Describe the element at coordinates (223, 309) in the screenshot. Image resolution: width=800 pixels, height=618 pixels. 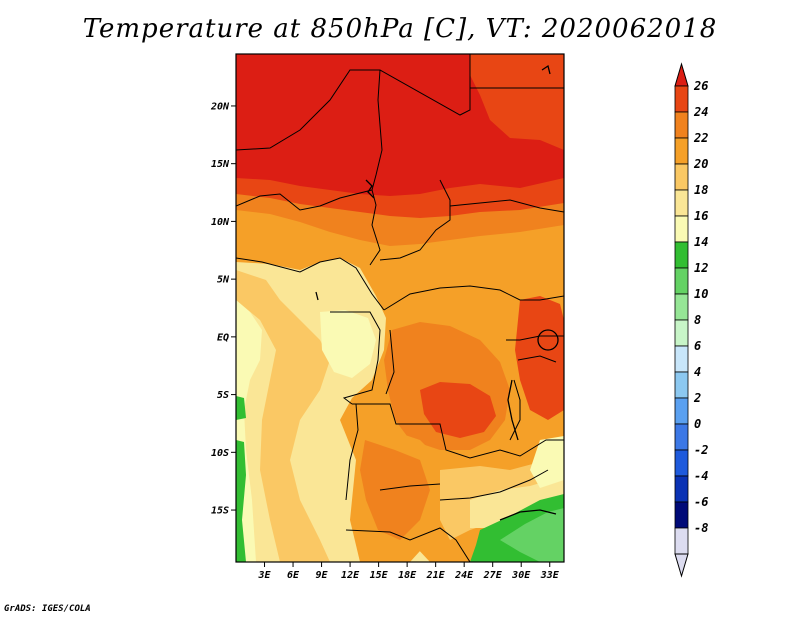
I see `latitude-axis: 20N 15N 10N 5N EQ 5S 10S 15S` at that location.